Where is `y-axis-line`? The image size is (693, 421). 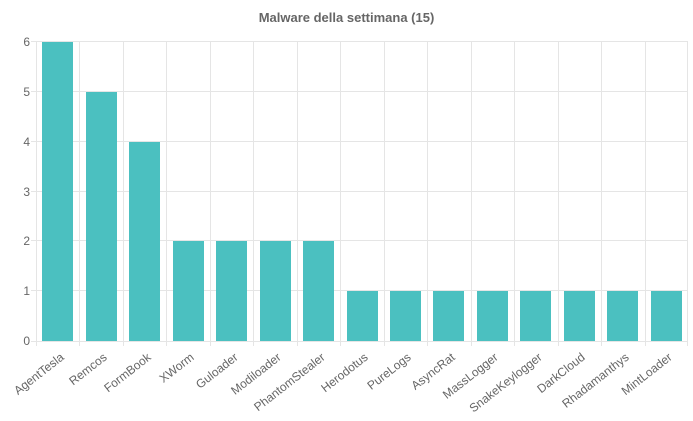
y-axis-line is located at coordinates (36, 191).